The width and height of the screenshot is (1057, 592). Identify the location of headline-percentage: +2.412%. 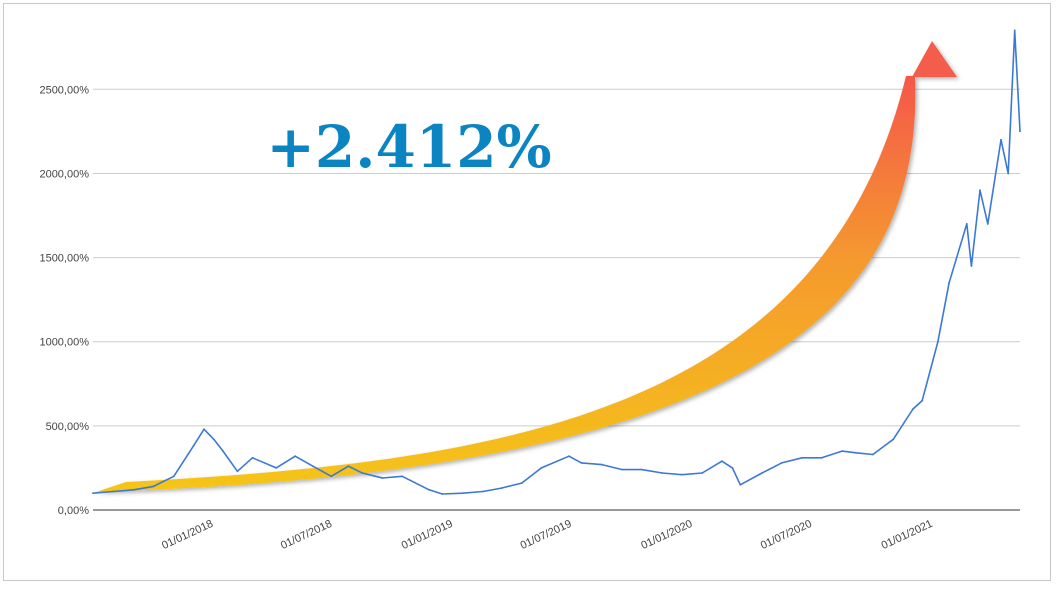
(408, 147).